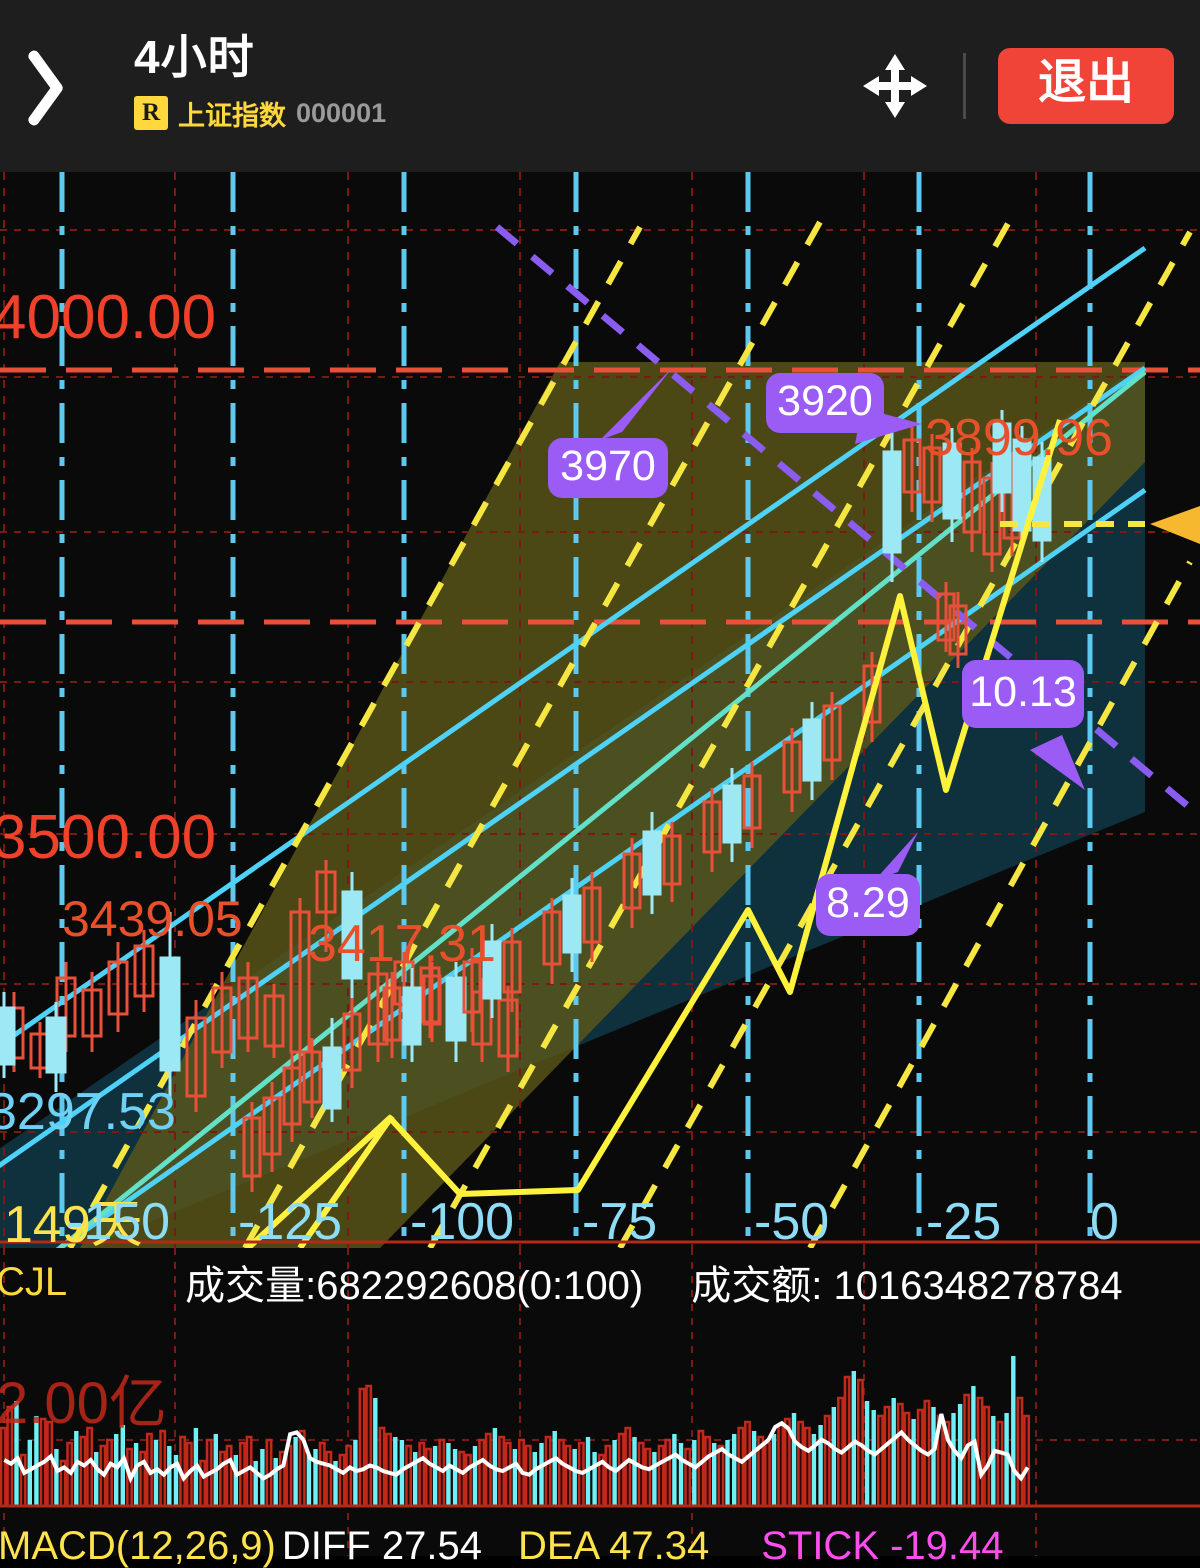 This screenshot has height=1568, width=1200. I want to click on volume-scale-label: 2.00亿, so click(83, 1403).